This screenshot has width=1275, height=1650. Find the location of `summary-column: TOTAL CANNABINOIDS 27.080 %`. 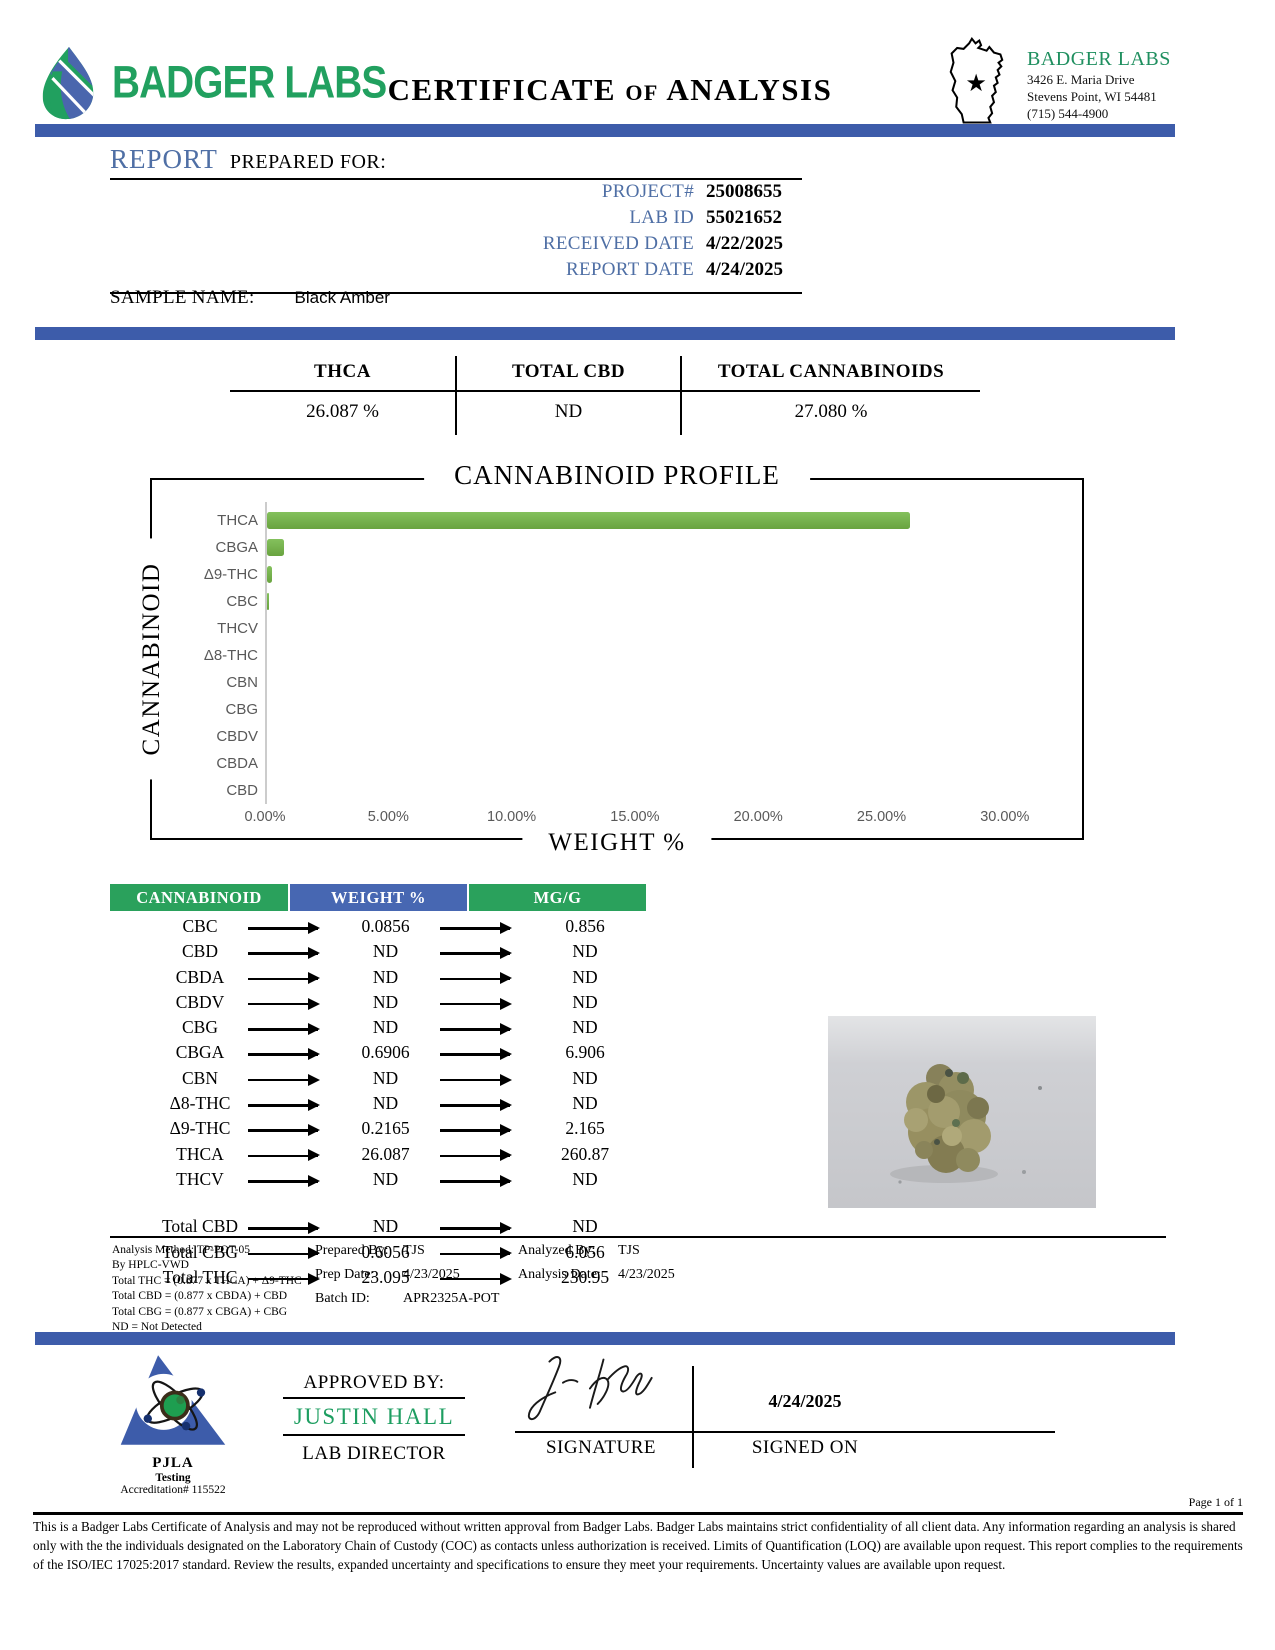

summary-column: TOTAL CANNABINOIDS 27.080 % is located at coordinates (830, 395).